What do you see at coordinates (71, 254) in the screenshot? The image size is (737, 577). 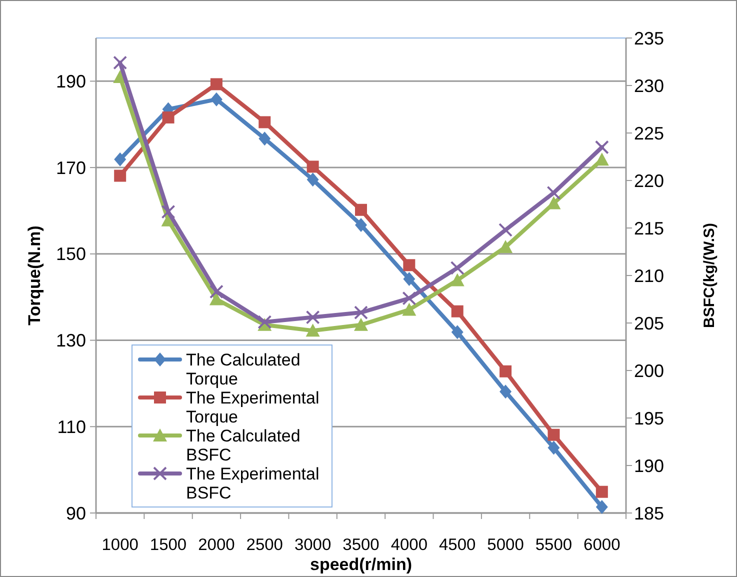 I see `y-tick-label: 150` at bounding box center [71, 254].